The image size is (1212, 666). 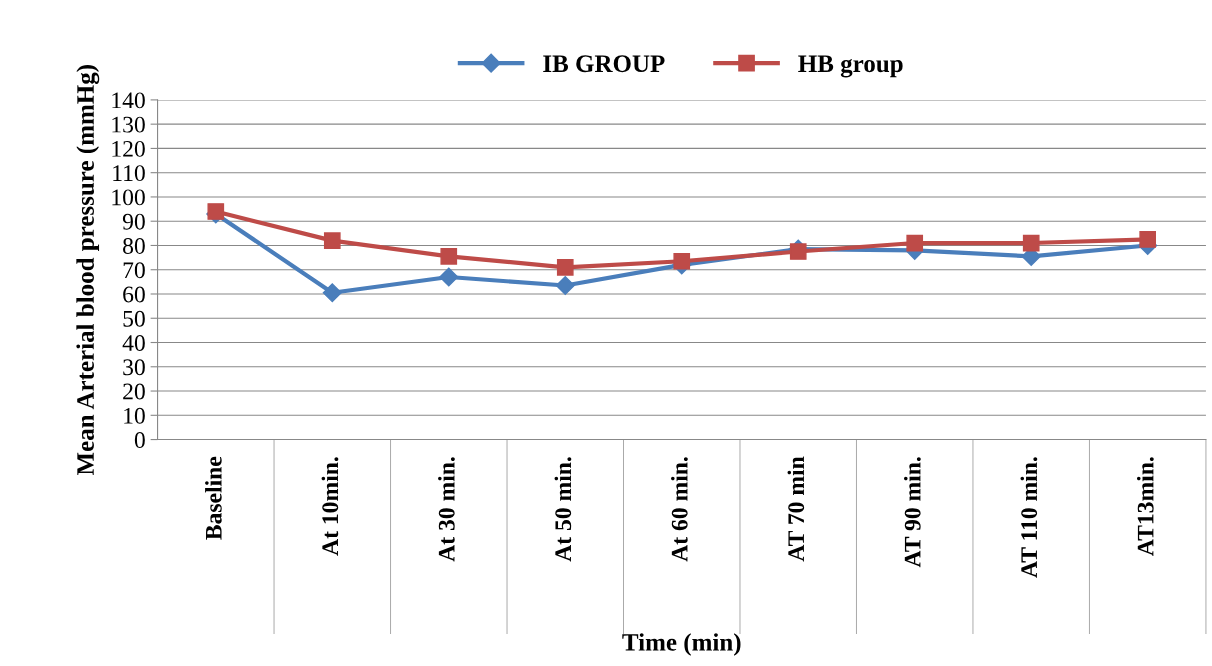 I want to click on y-tick-label: 10, so click(x=134, y=415).